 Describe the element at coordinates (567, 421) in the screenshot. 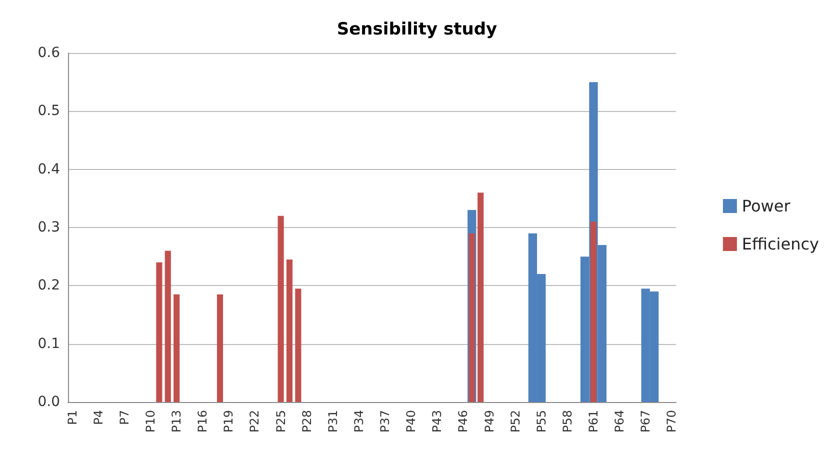

I see `x-tick-label: P58` at that location.